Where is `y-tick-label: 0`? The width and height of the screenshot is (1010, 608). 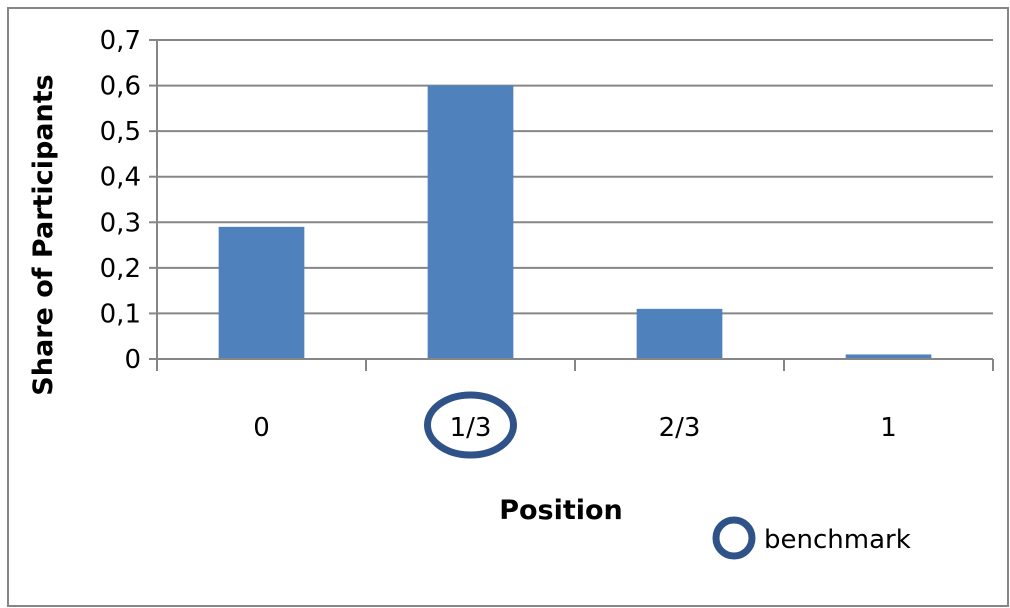 y-tick-label: 0 is located at coordinates (132, 360).